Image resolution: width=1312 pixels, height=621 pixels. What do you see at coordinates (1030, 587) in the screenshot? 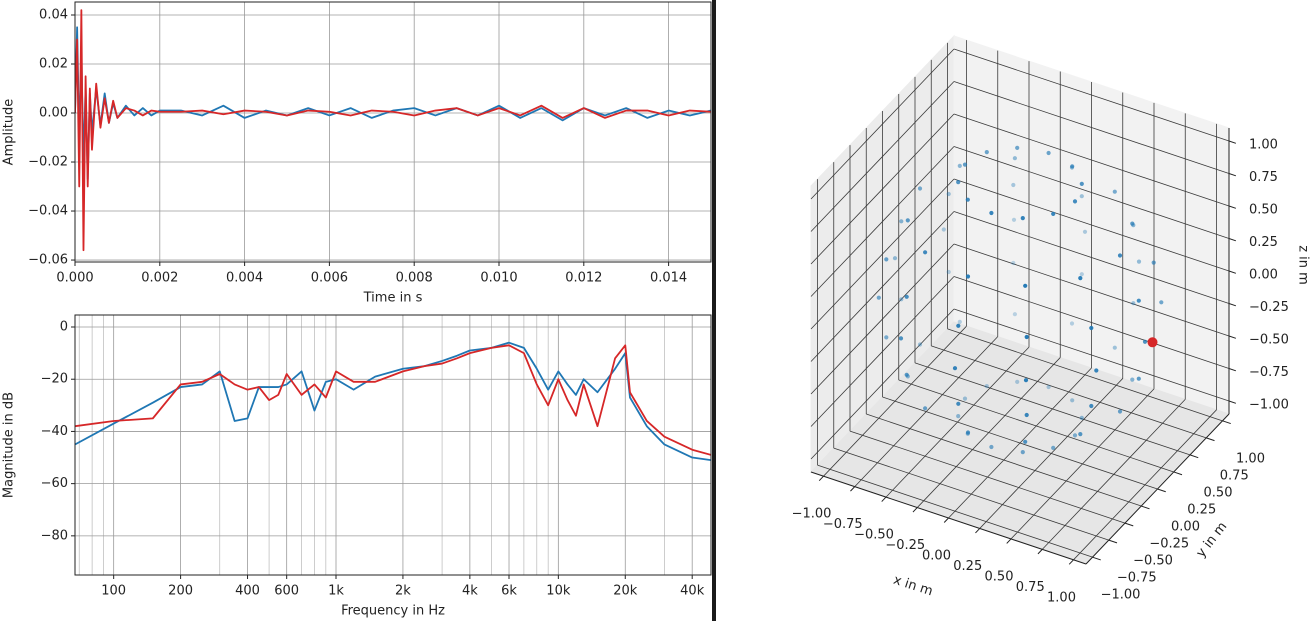
I see `x-tick-label: 0.75` at bounding box center [1030, 587].